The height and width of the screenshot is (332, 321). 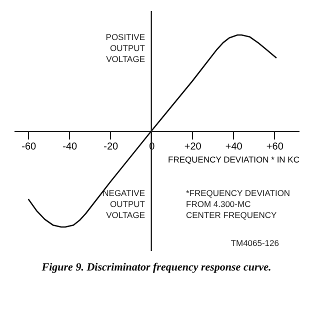 What do you see at coordinates (126, 48) in the screenshot?
I see `annotation: POSITIVE OUTPUT VOLTAGE` at bounding box center [126, 48].